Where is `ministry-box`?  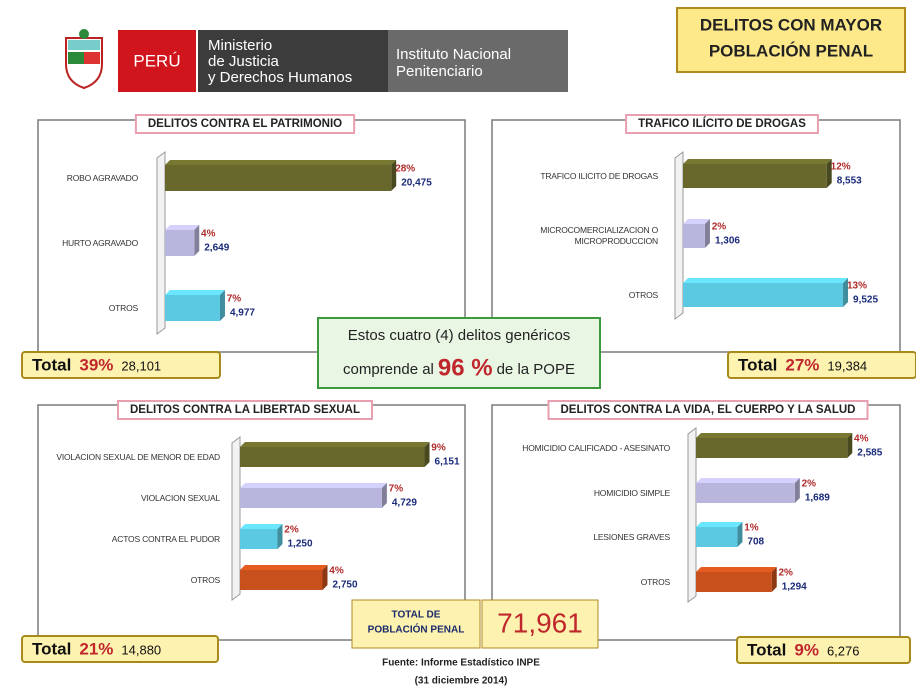 ministry-box is located at coordinates (293, 61).